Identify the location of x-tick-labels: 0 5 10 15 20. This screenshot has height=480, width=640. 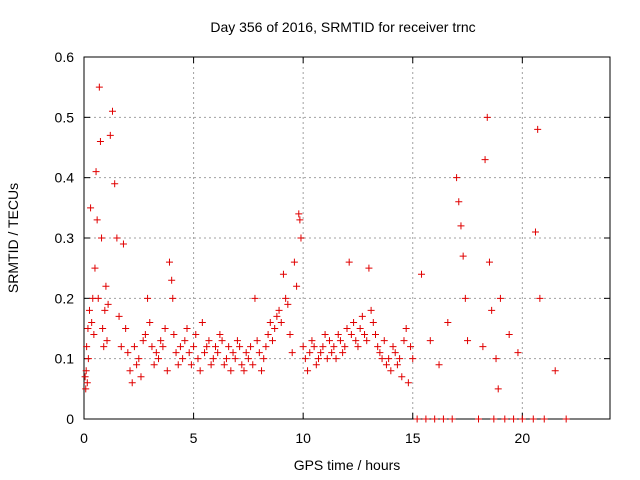
(305, 438).